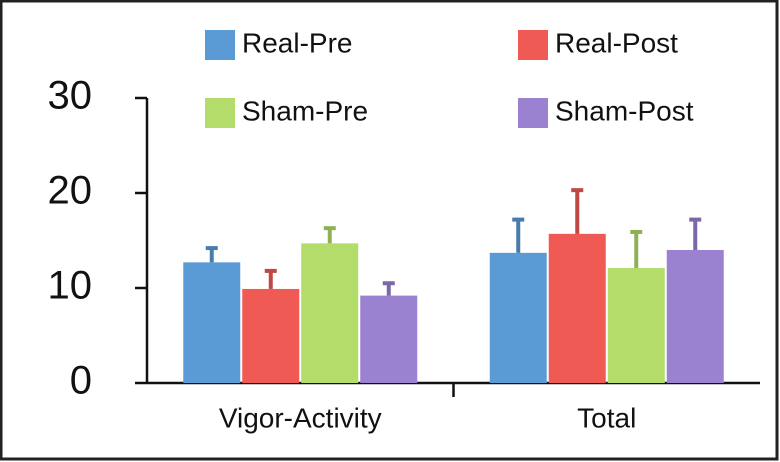 The width and height of the screenshot is (780, 462). What do you see at coordinates (616, 42) in the screenshot?
I see `legend-label: Real-Post` at bounding box center [616, 42].